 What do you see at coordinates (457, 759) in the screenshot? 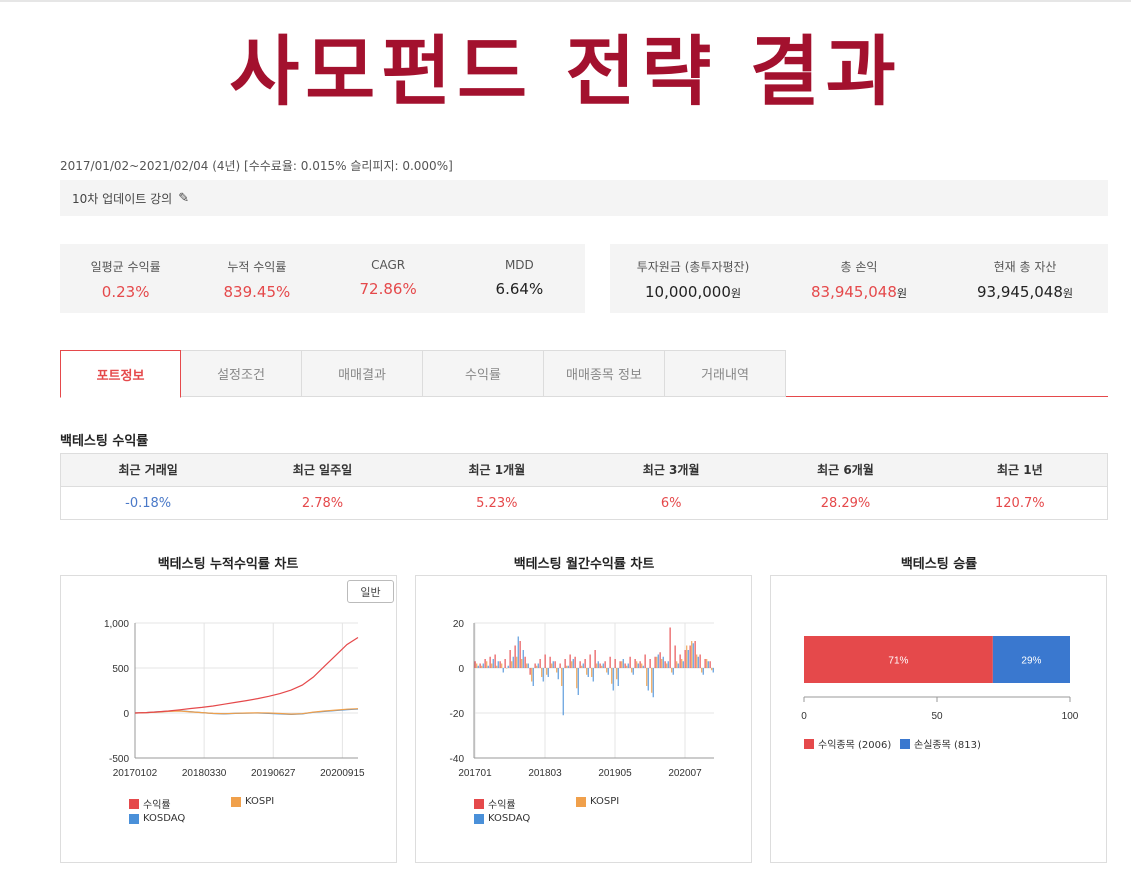
I see `y-tick-label: -40` at bounding box center [457, 759].